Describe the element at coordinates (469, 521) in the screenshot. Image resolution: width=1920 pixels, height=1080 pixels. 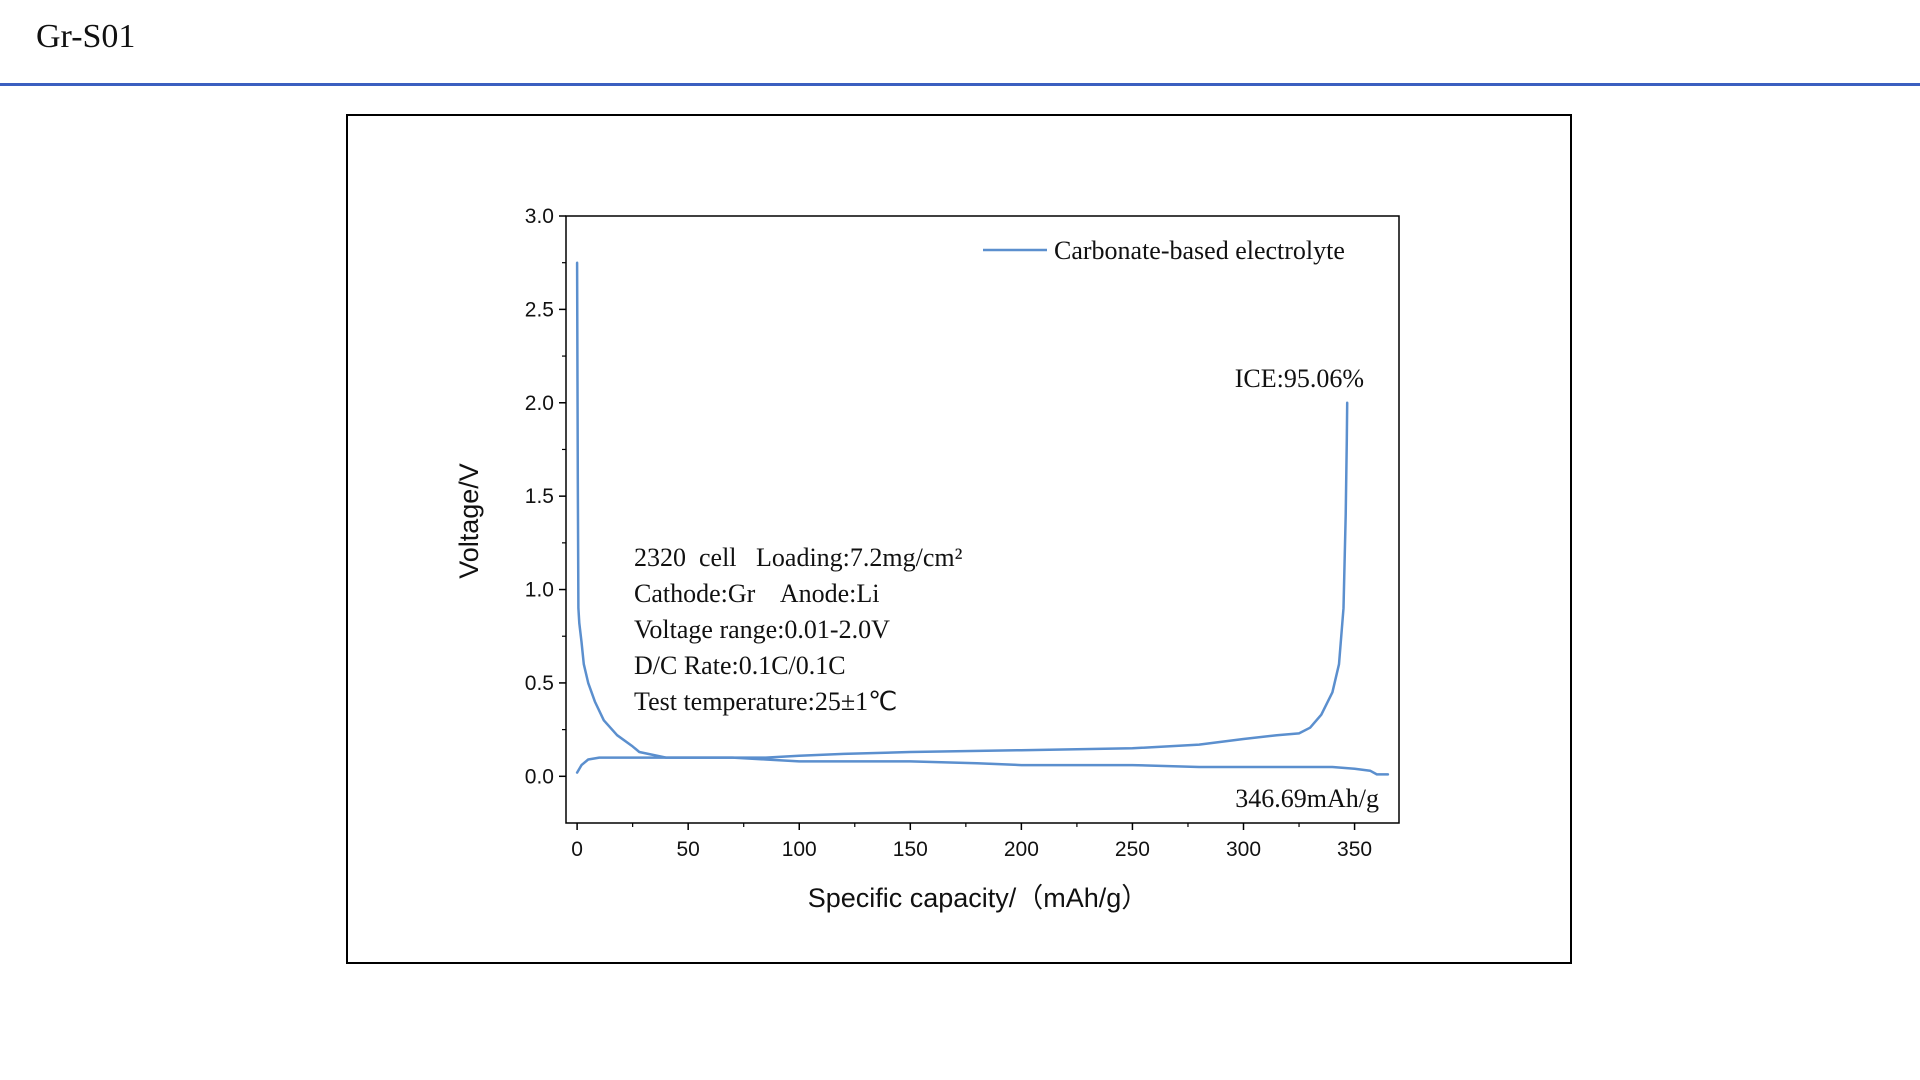
I see `y-axis-title: Voltage/V` at that location.